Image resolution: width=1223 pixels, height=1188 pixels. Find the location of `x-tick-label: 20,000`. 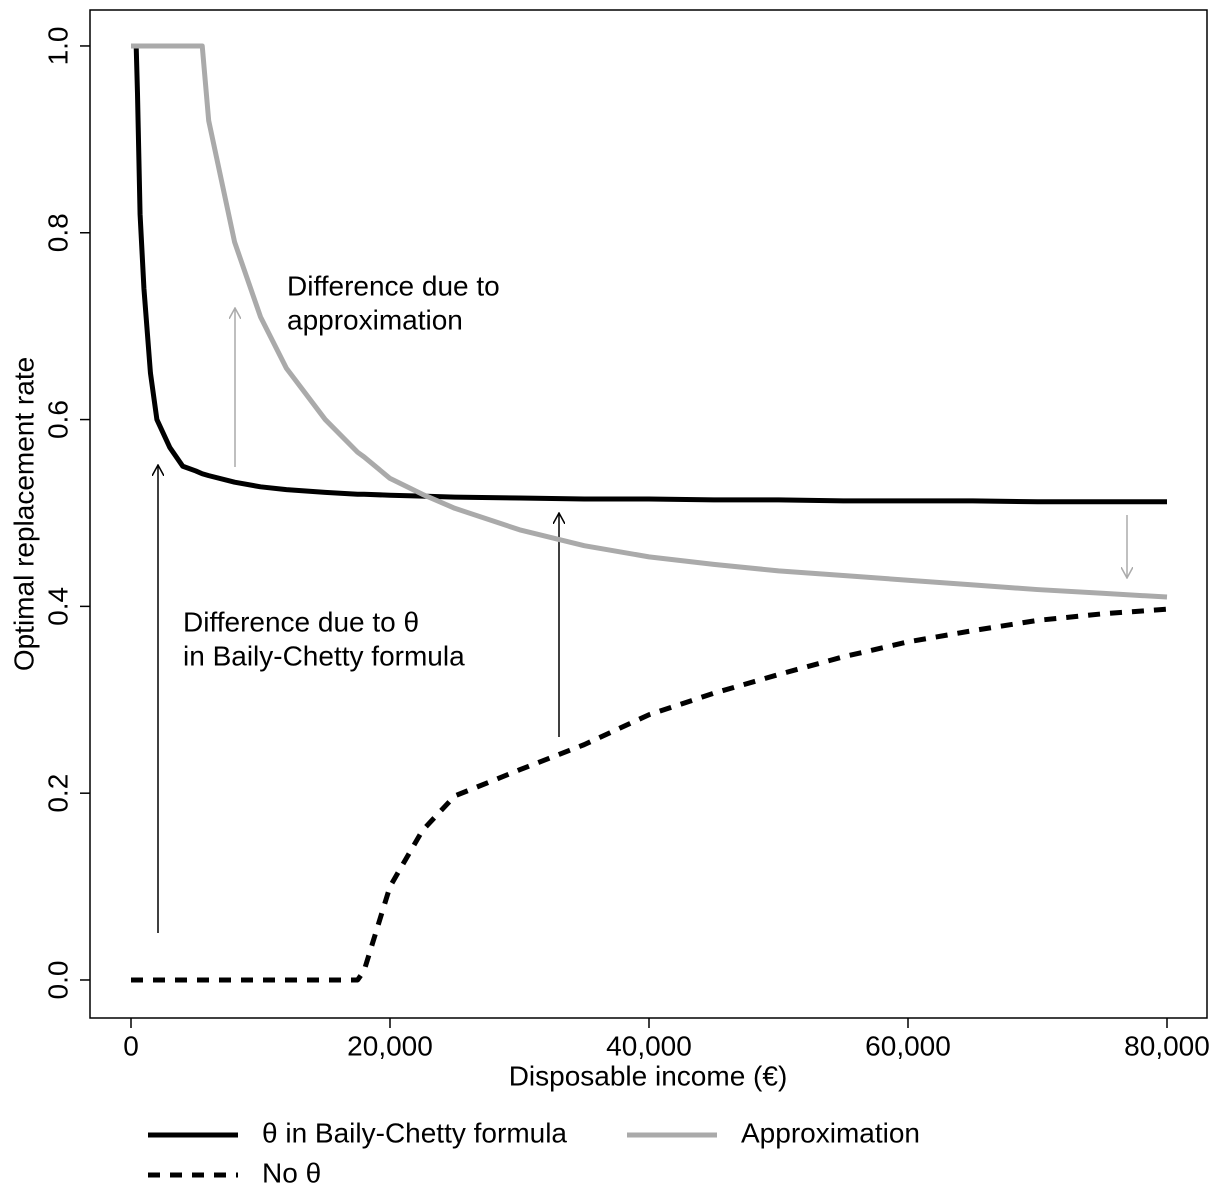

x-tick-label: 20,000 is located at coordinates (390, 1045).